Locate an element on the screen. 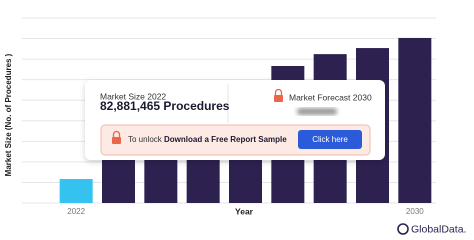 The width and height of the screenshot is (474, 240). button-text: Click here is located at coordinates (330, 139).